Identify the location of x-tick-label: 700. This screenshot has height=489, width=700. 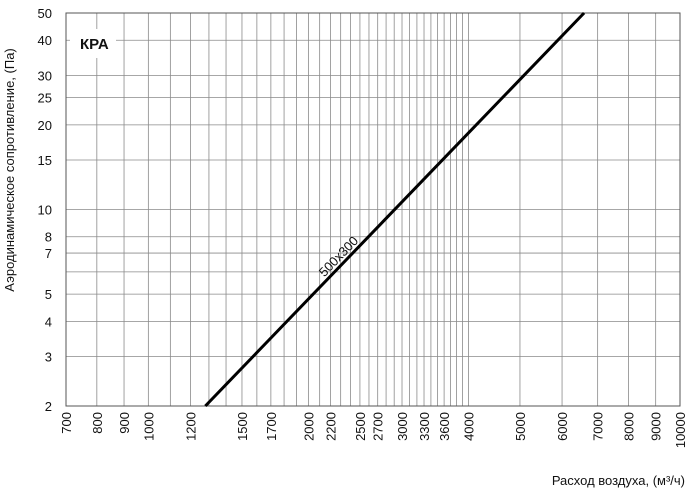
(66, 423).